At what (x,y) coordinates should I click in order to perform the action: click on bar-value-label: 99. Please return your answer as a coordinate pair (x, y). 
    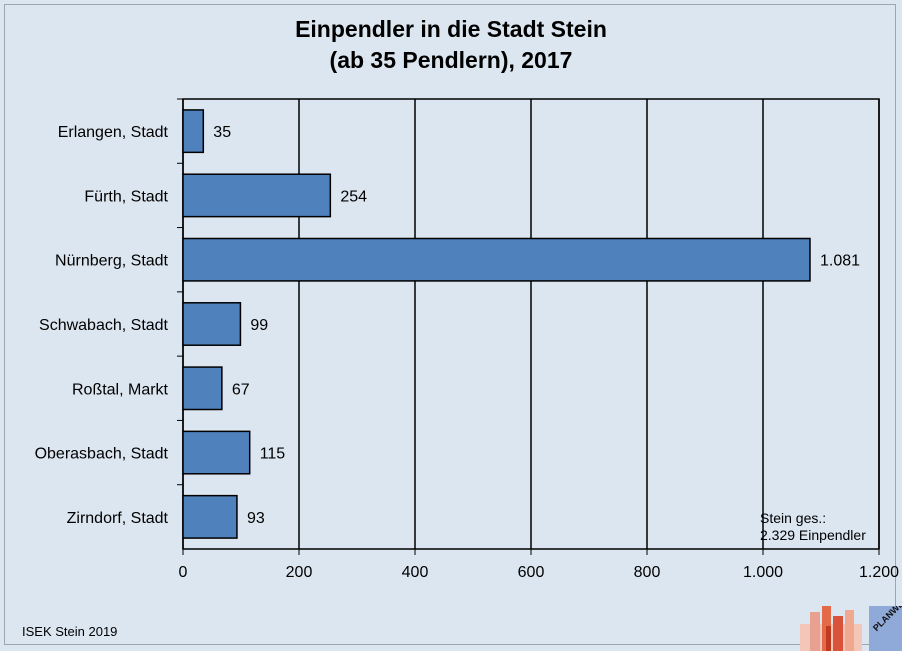
    Looking at the image, I should click on (259, 325).